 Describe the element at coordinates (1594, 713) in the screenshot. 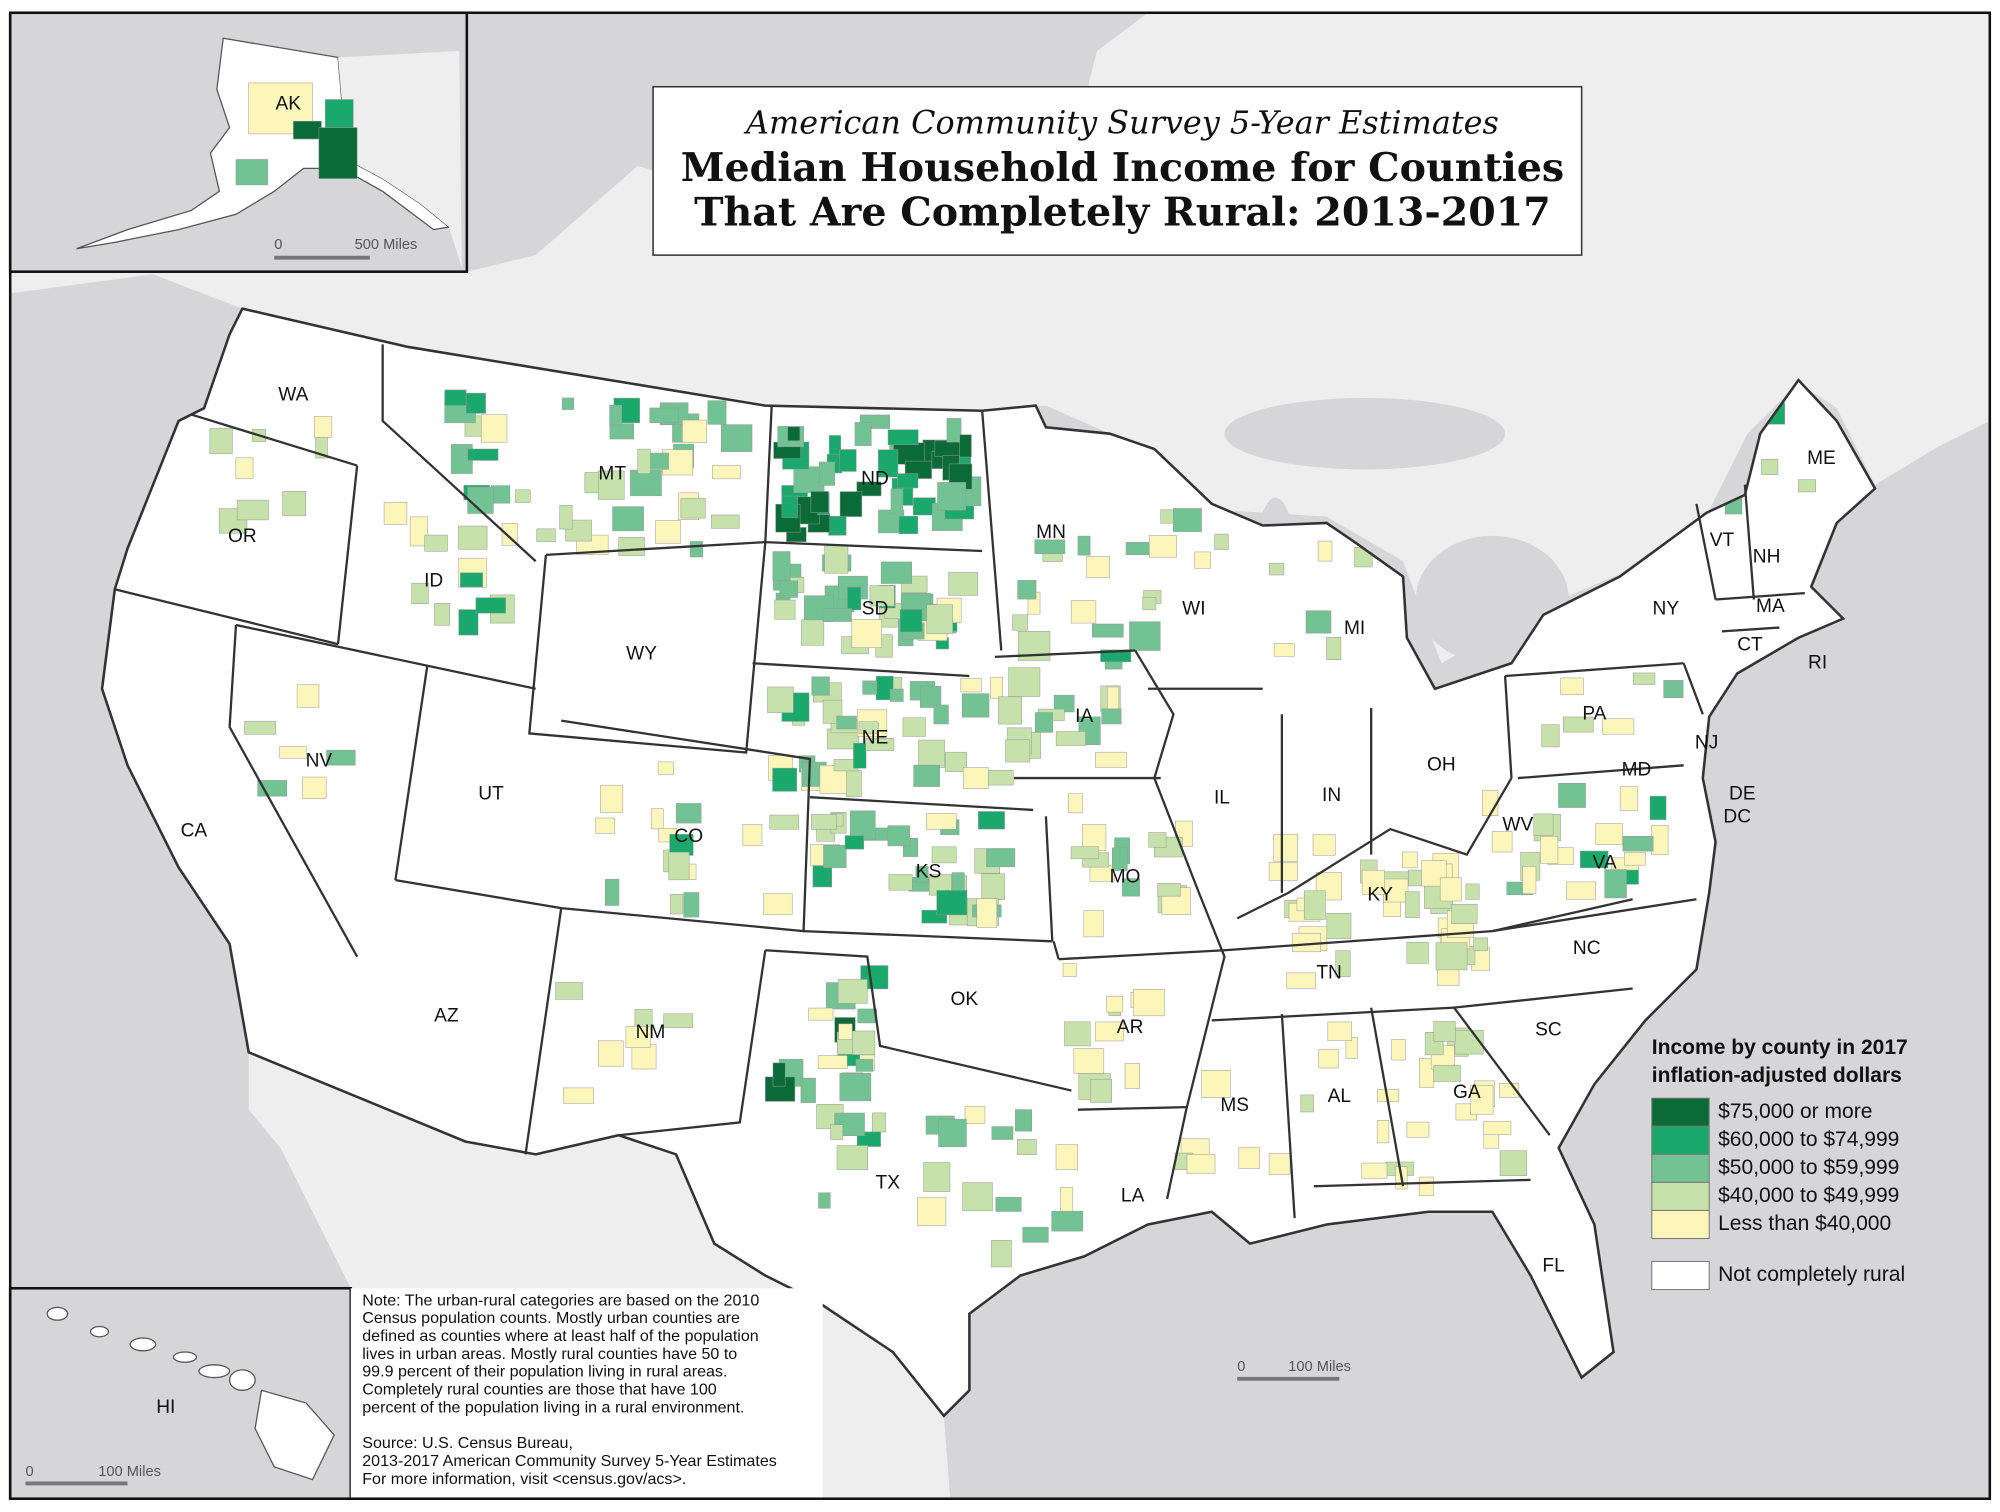

I see `state-label: PA` at that location.